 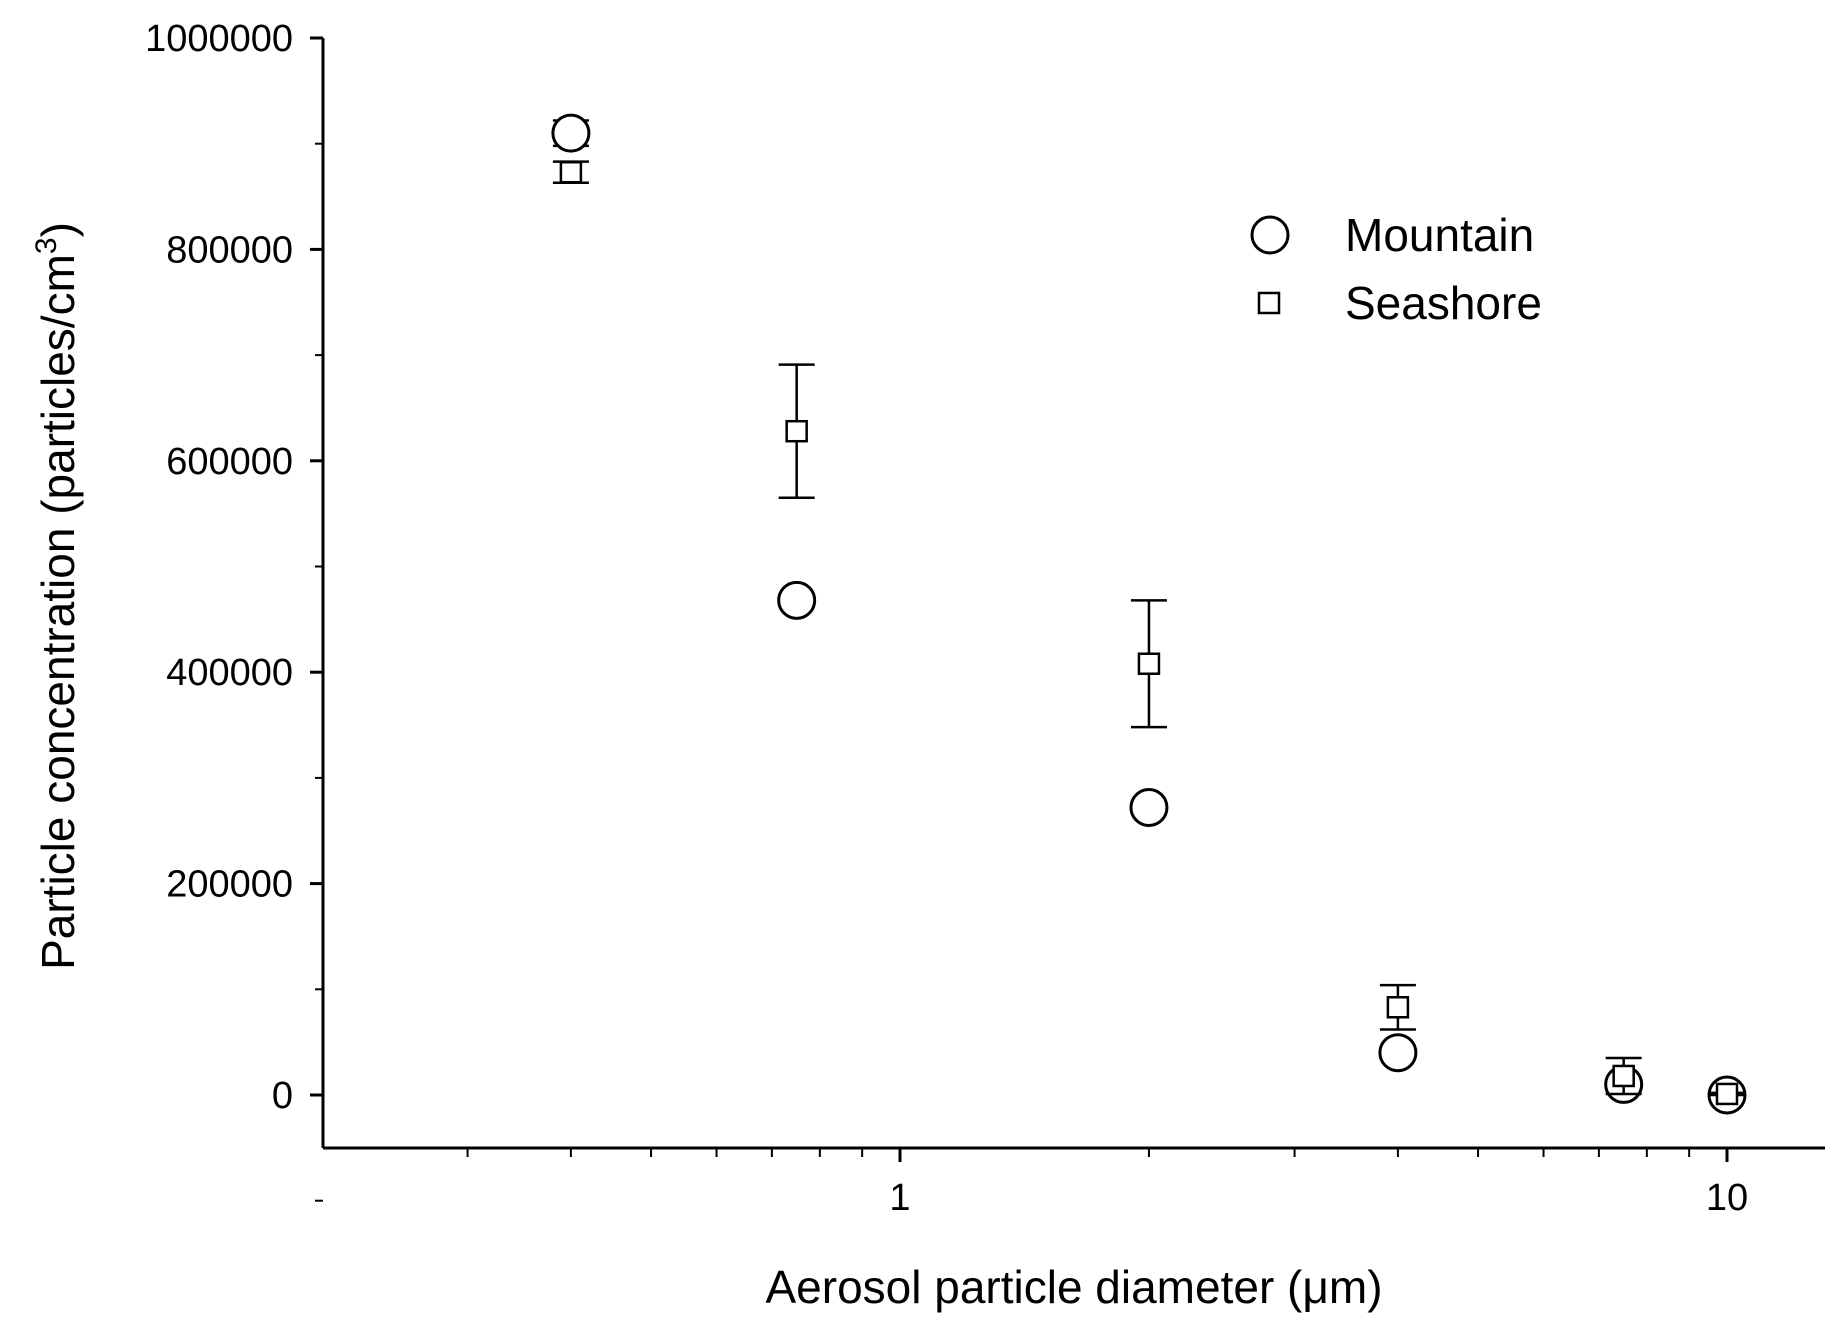 I want to click on x-tick-label: 1, so click(x=899, y=1198).